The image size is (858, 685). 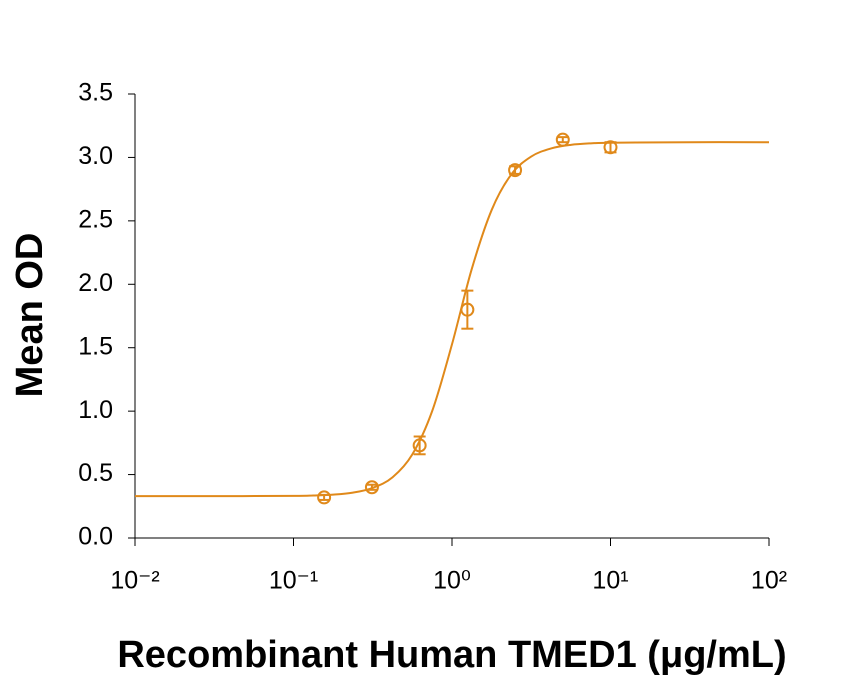 What do you see at coordinates (769, 581) in the screenshot?
I see `x-tick-label: 10²` at bounding box center [769, 581].